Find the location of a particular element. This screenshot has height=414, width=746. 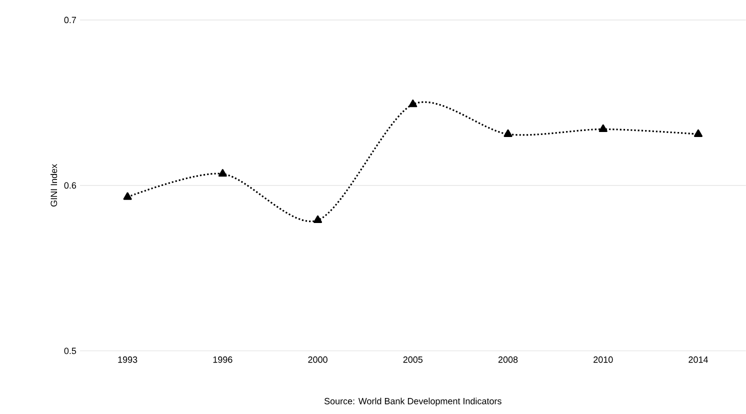

y-axis-title: GINI Index is located at coordinates (54, 185).